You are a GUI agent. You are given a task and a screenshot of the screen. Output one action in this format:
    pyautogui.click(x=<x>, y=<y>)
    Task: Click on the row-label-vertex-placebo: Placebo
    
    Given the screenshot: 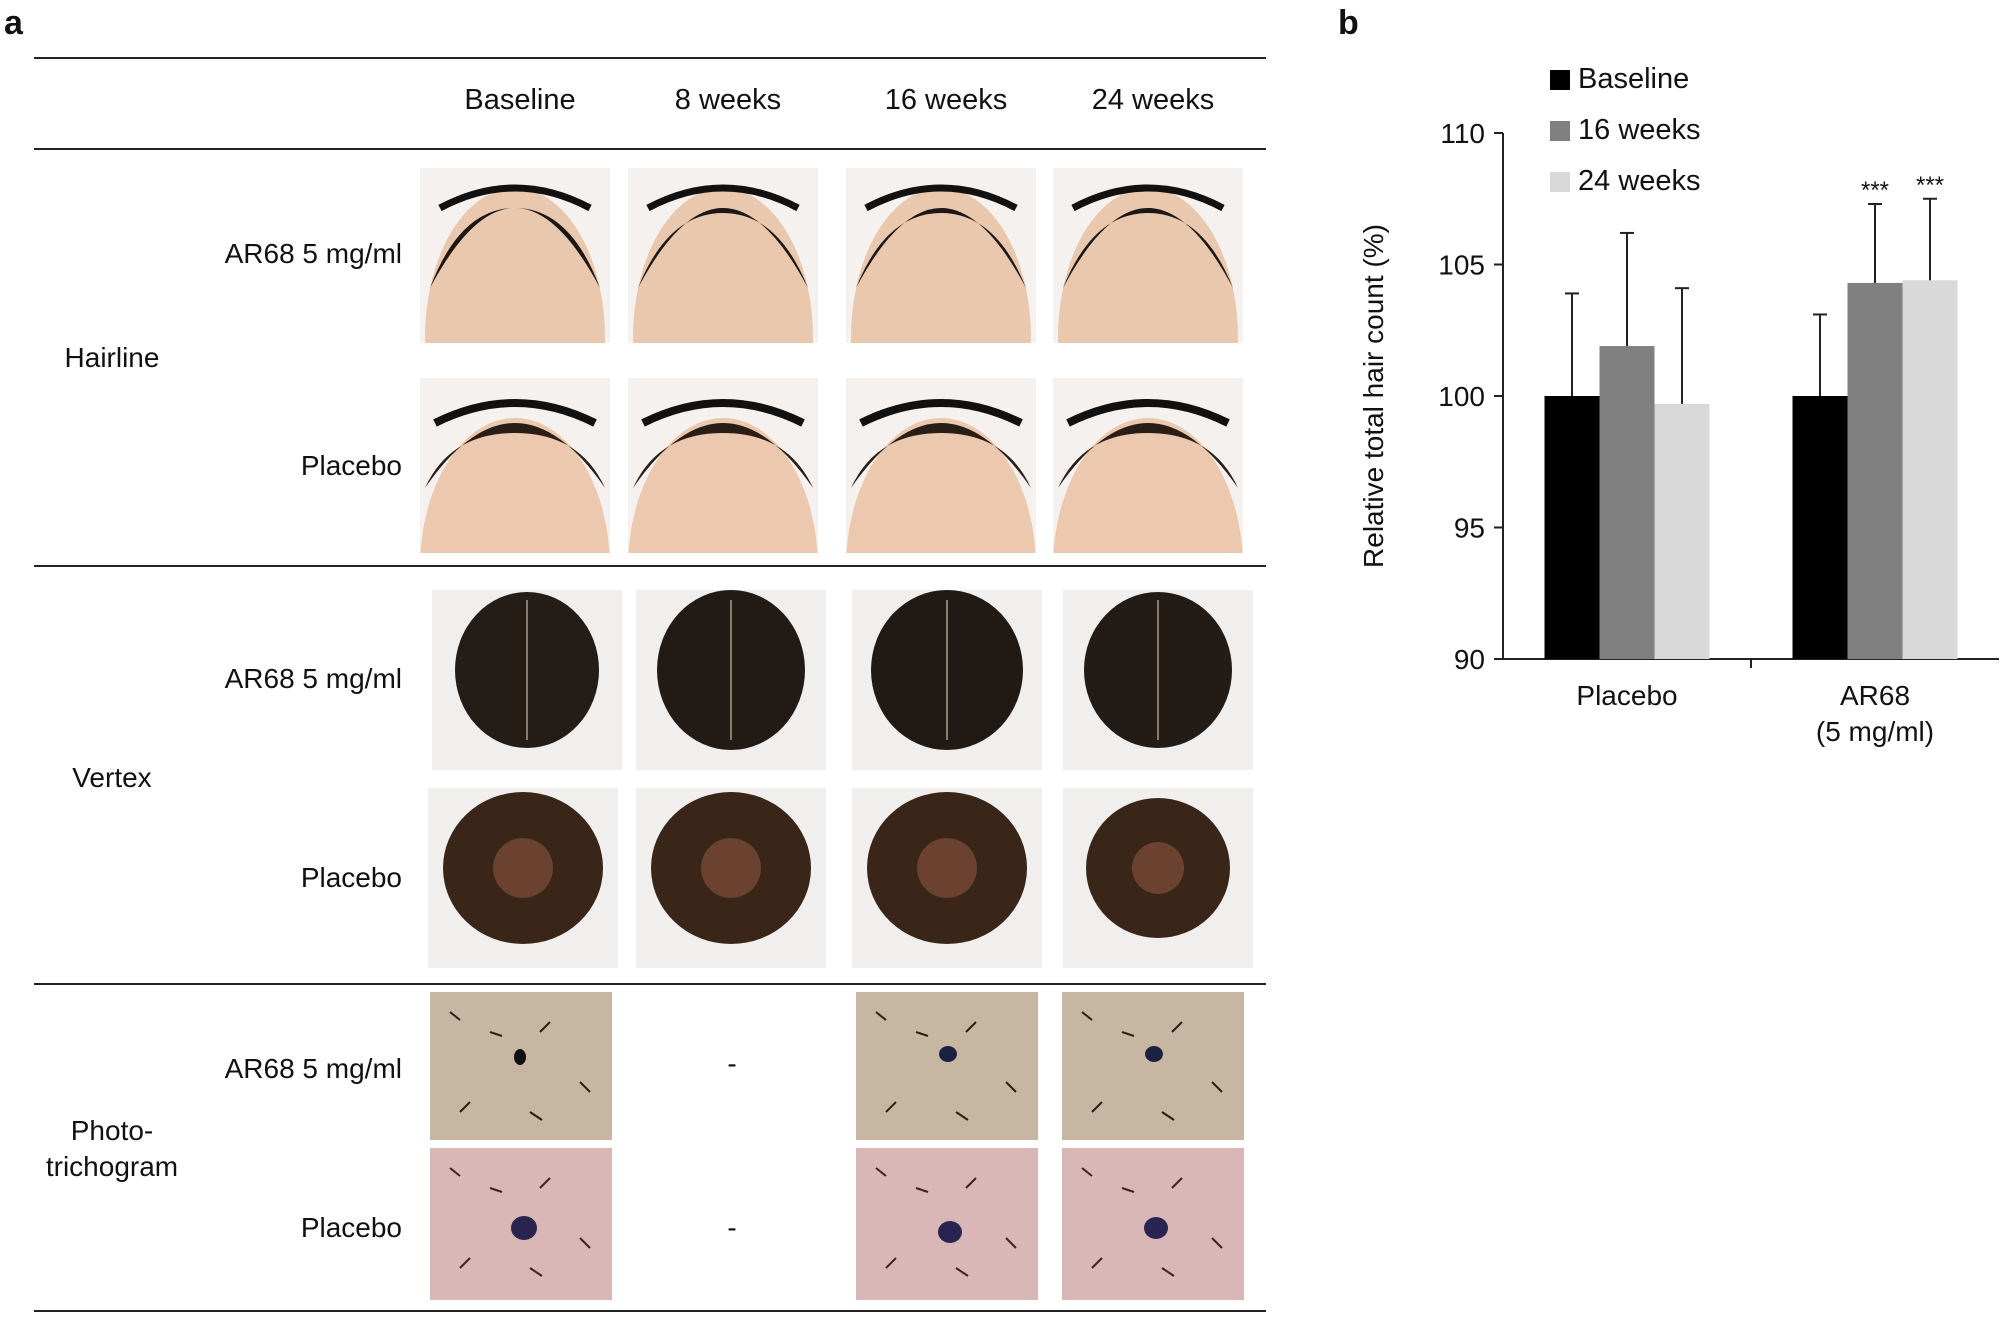 What is the action you would take?
    pyautogui.click(x=351, y=877)
    